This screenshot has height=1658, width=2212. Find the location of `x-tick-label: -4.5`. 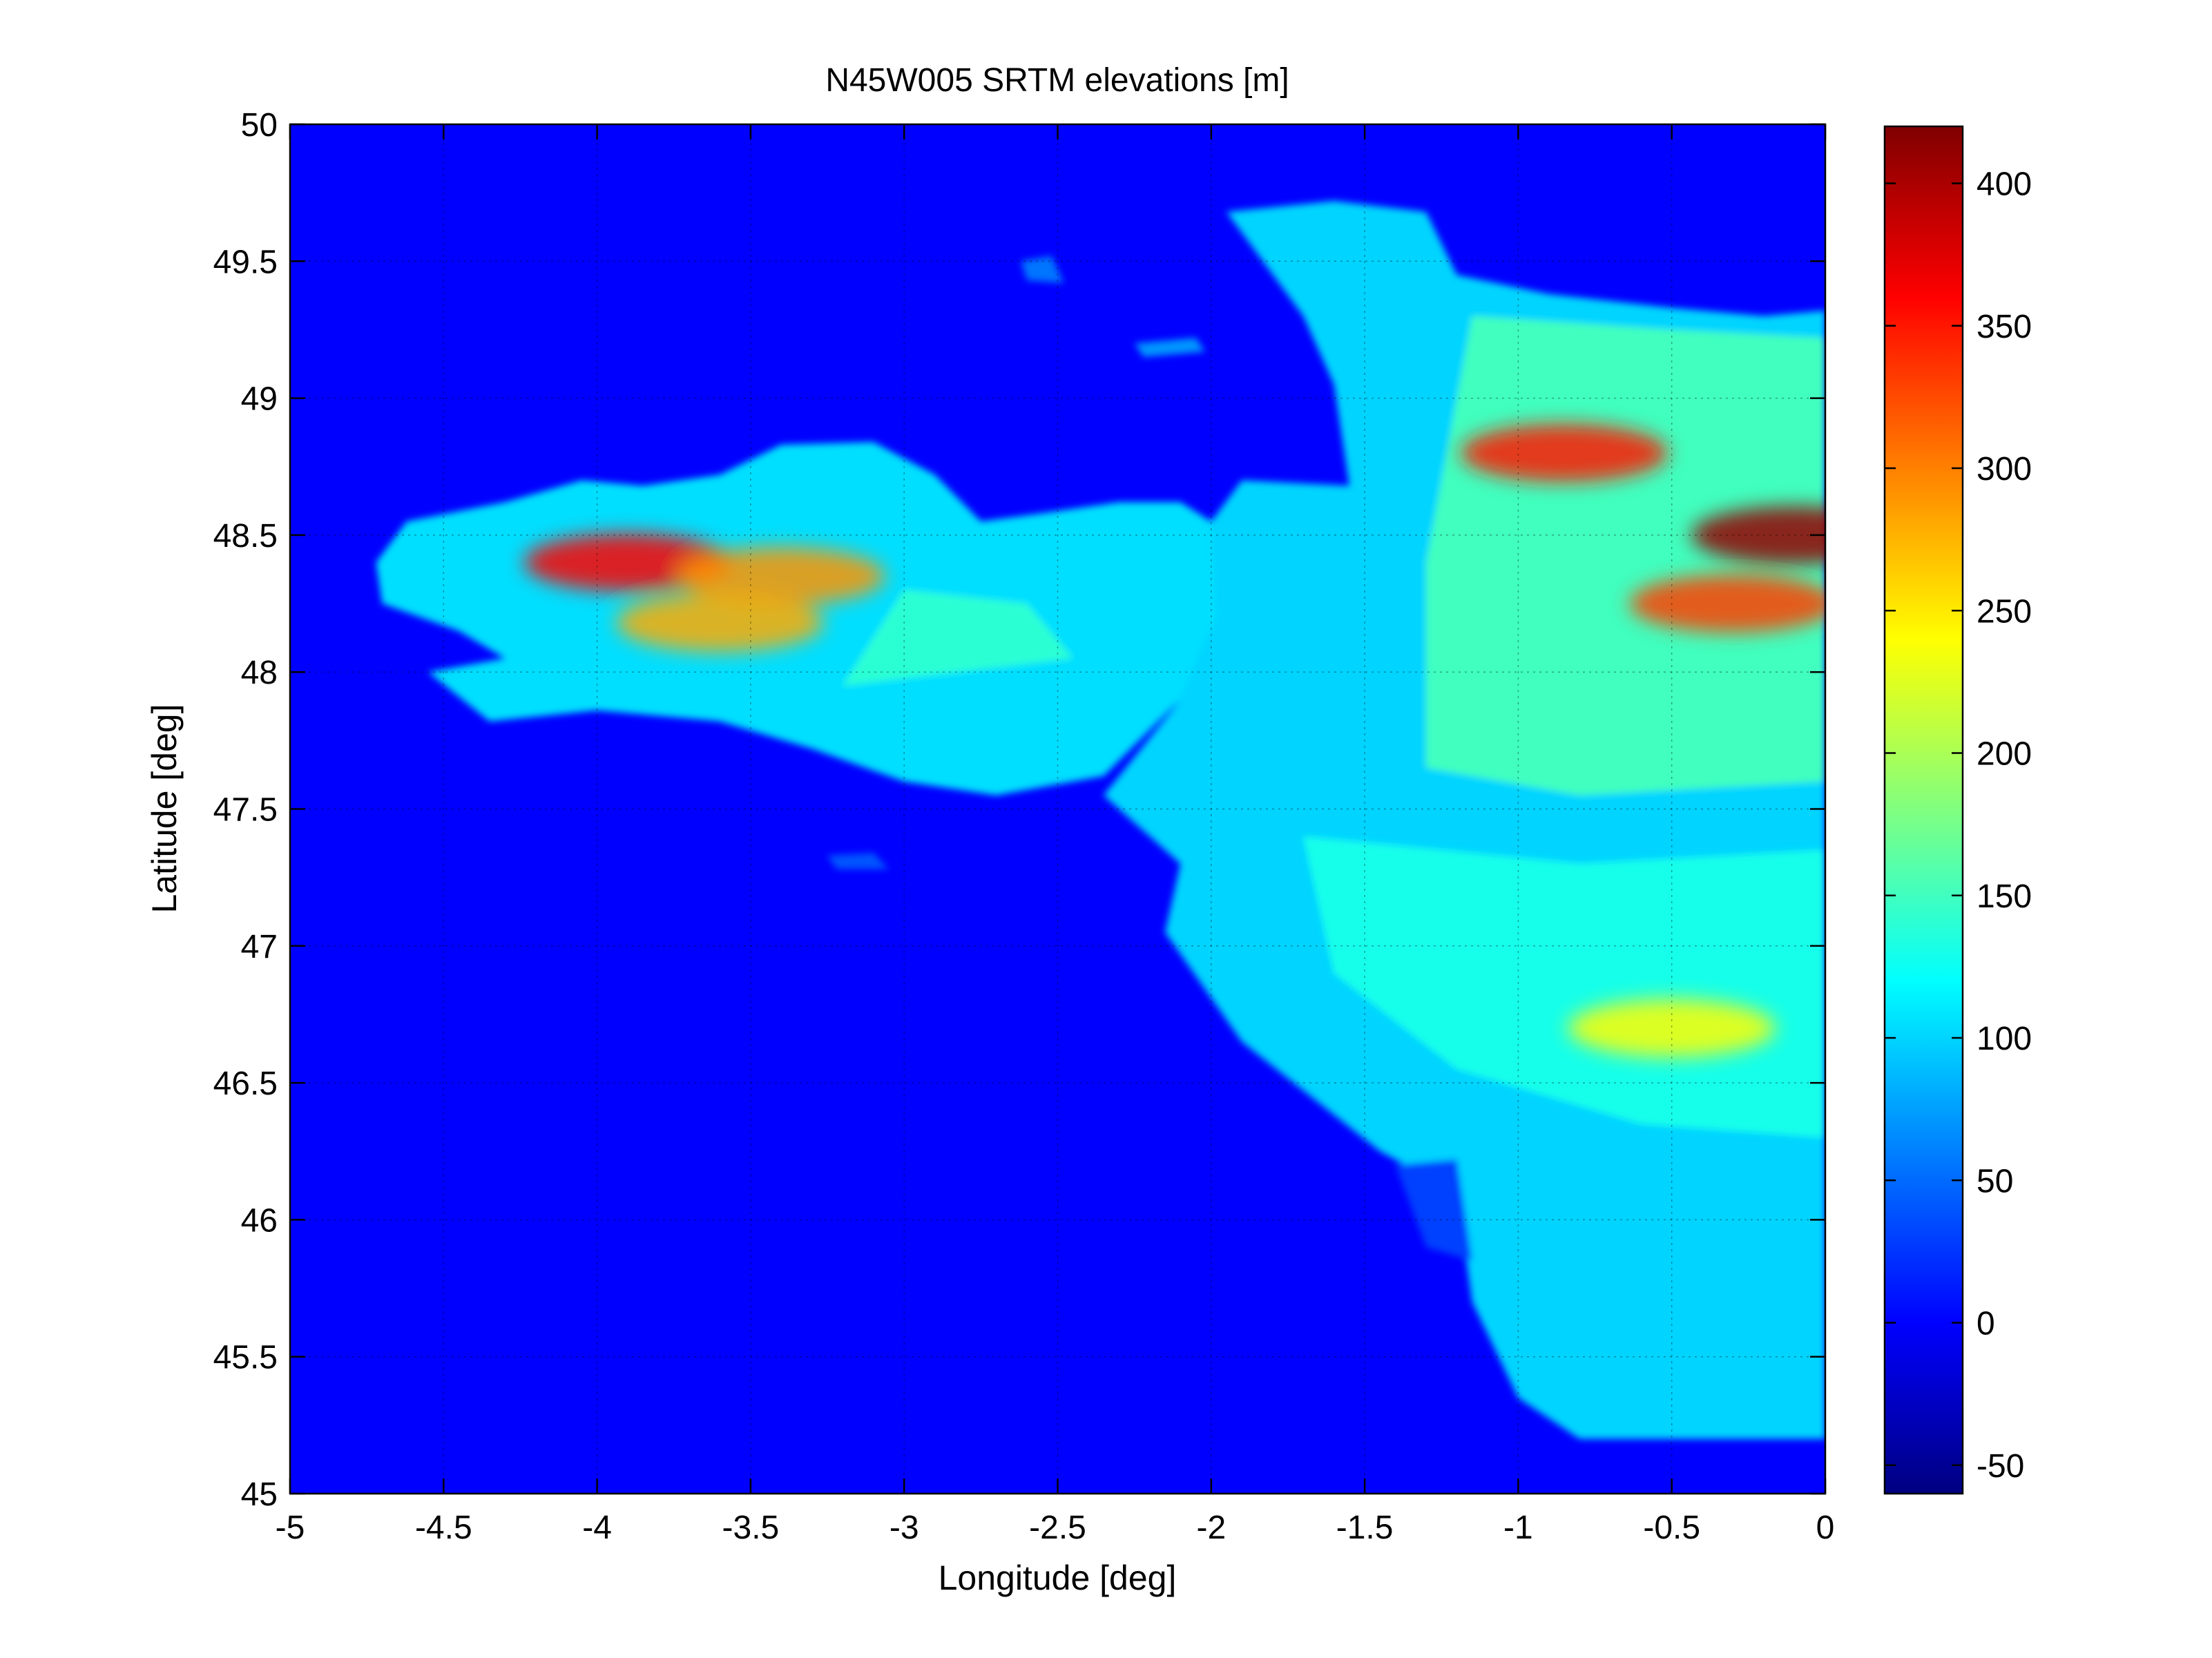

x-tick-label: -4.5 is located at coordinates (444, 1528).